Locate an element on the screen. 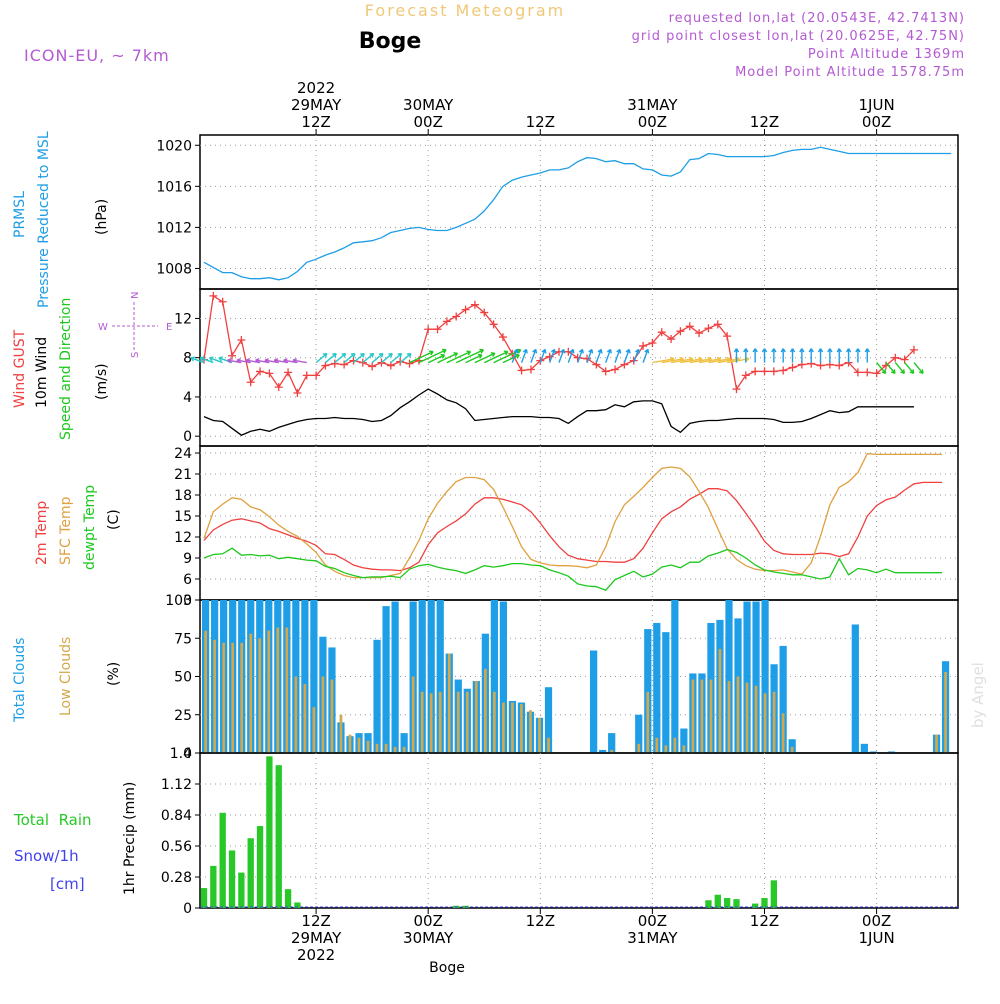 The image size is (1000, 1004). precip-unit: 1hr Precip (mm) is located at coordinates (130, 838).